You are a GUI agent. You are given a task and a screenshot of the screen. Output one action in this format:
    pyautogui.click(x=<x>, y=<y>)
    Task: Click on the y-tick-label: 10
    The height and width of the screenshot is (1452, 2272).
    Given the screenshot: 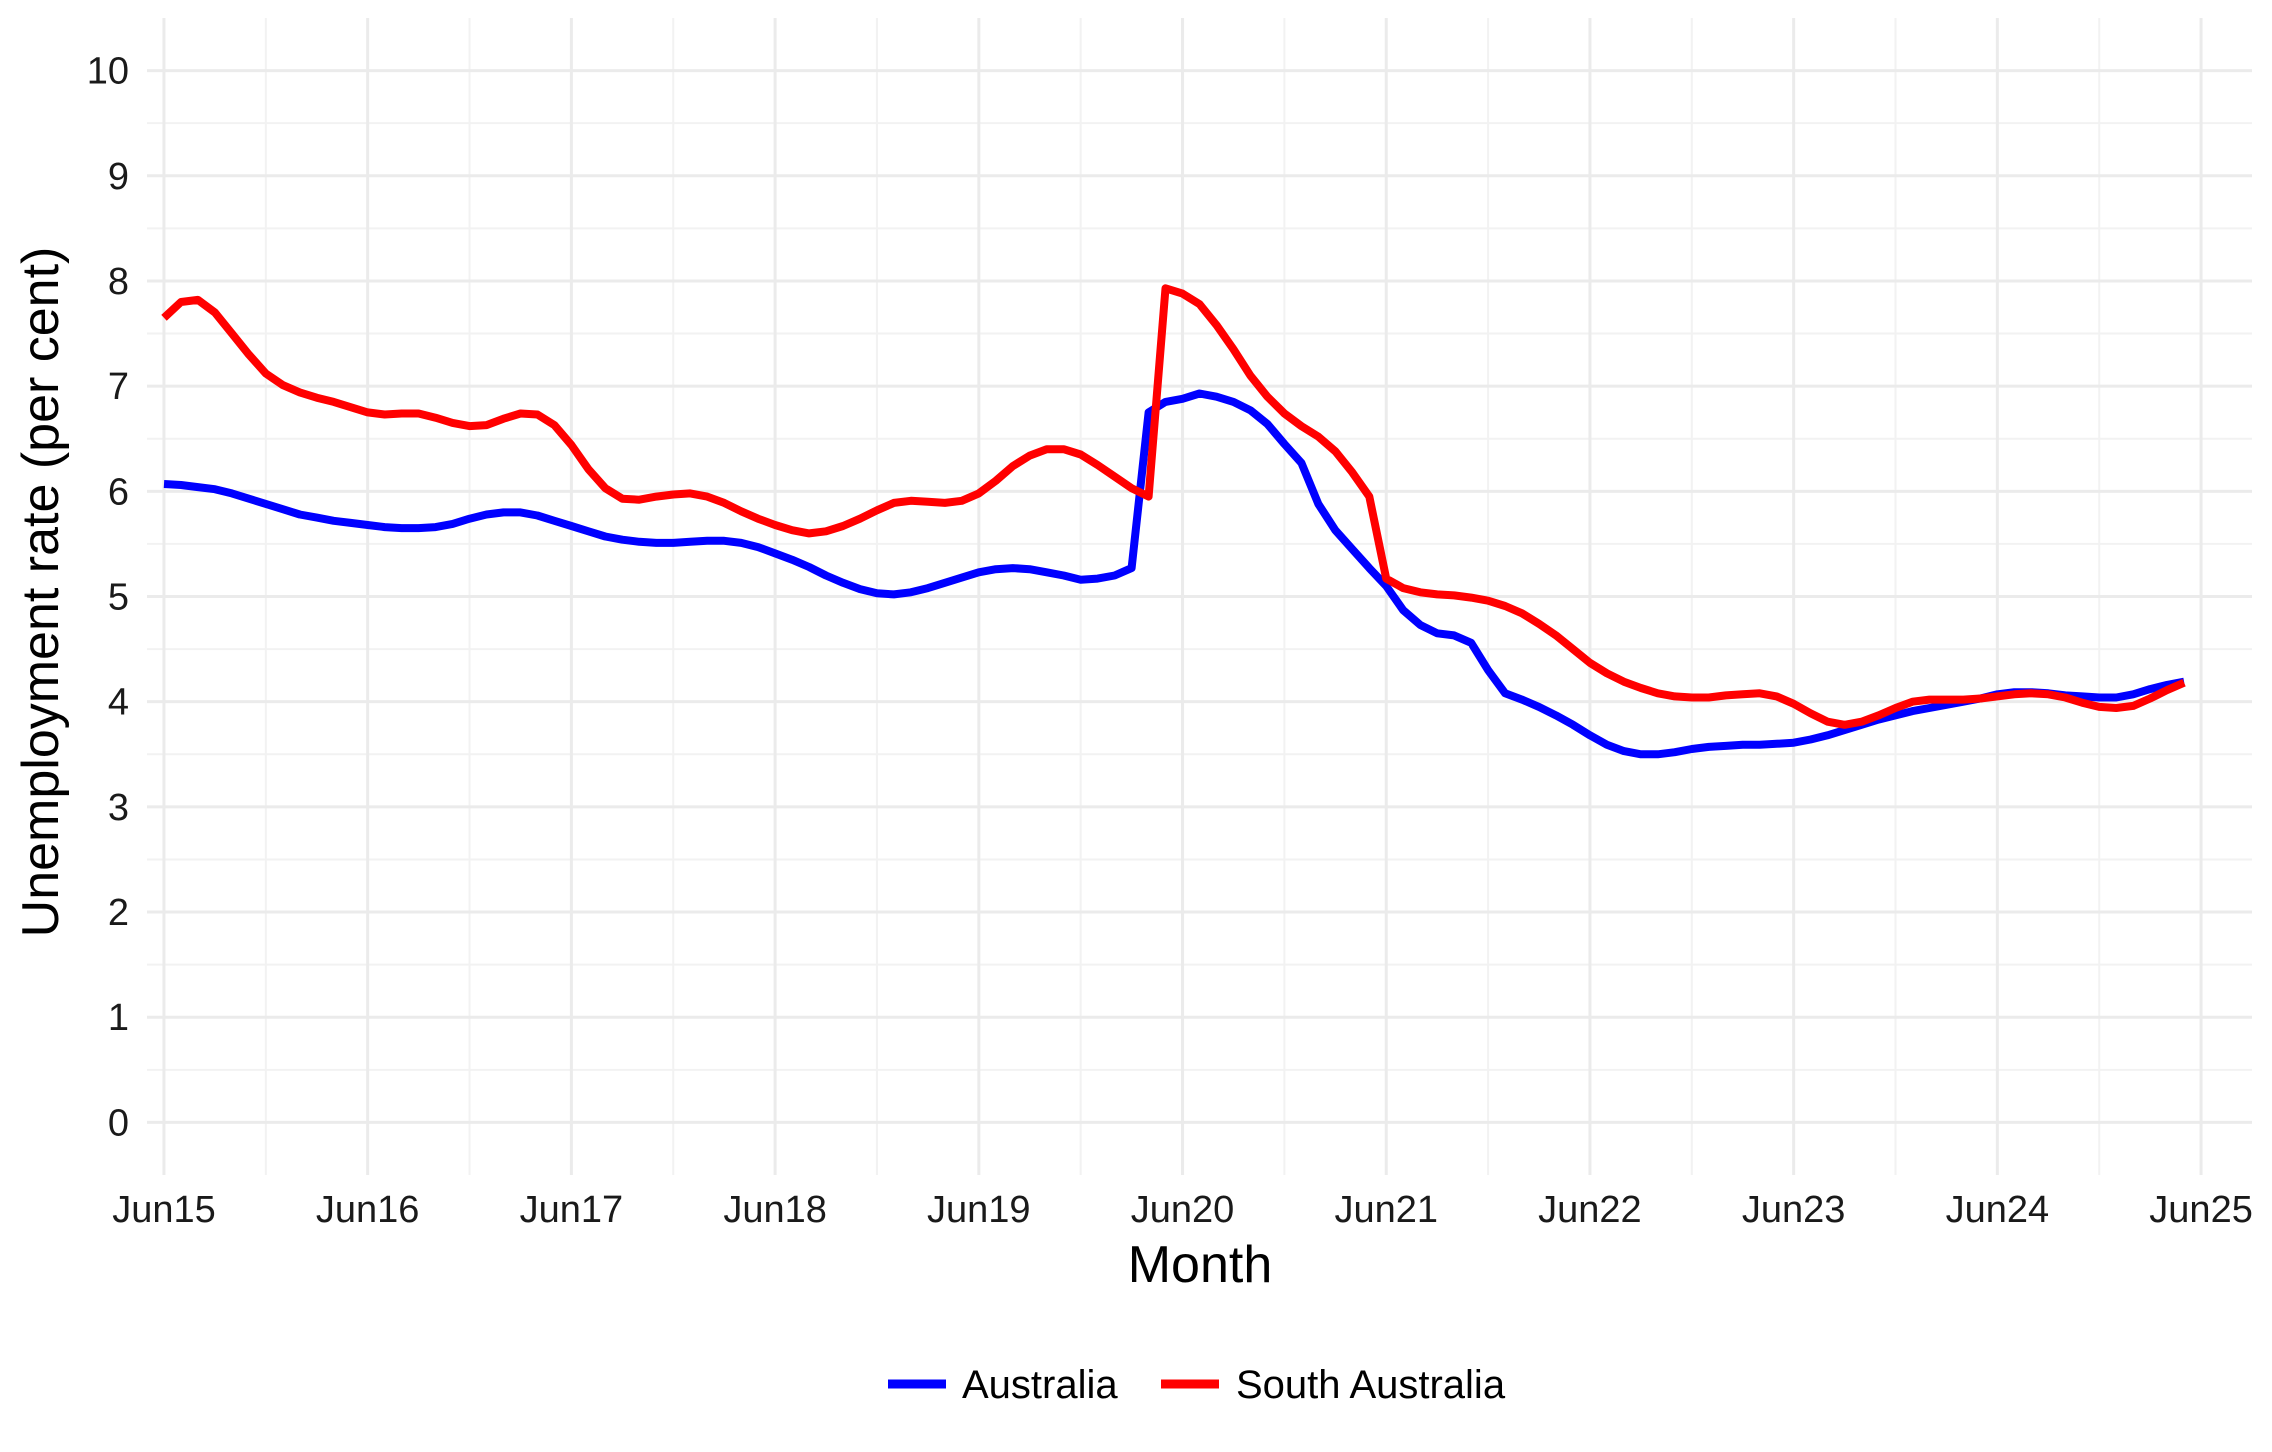 What is the action you would take?
    pyautogui.click(x=108, y=72)
    